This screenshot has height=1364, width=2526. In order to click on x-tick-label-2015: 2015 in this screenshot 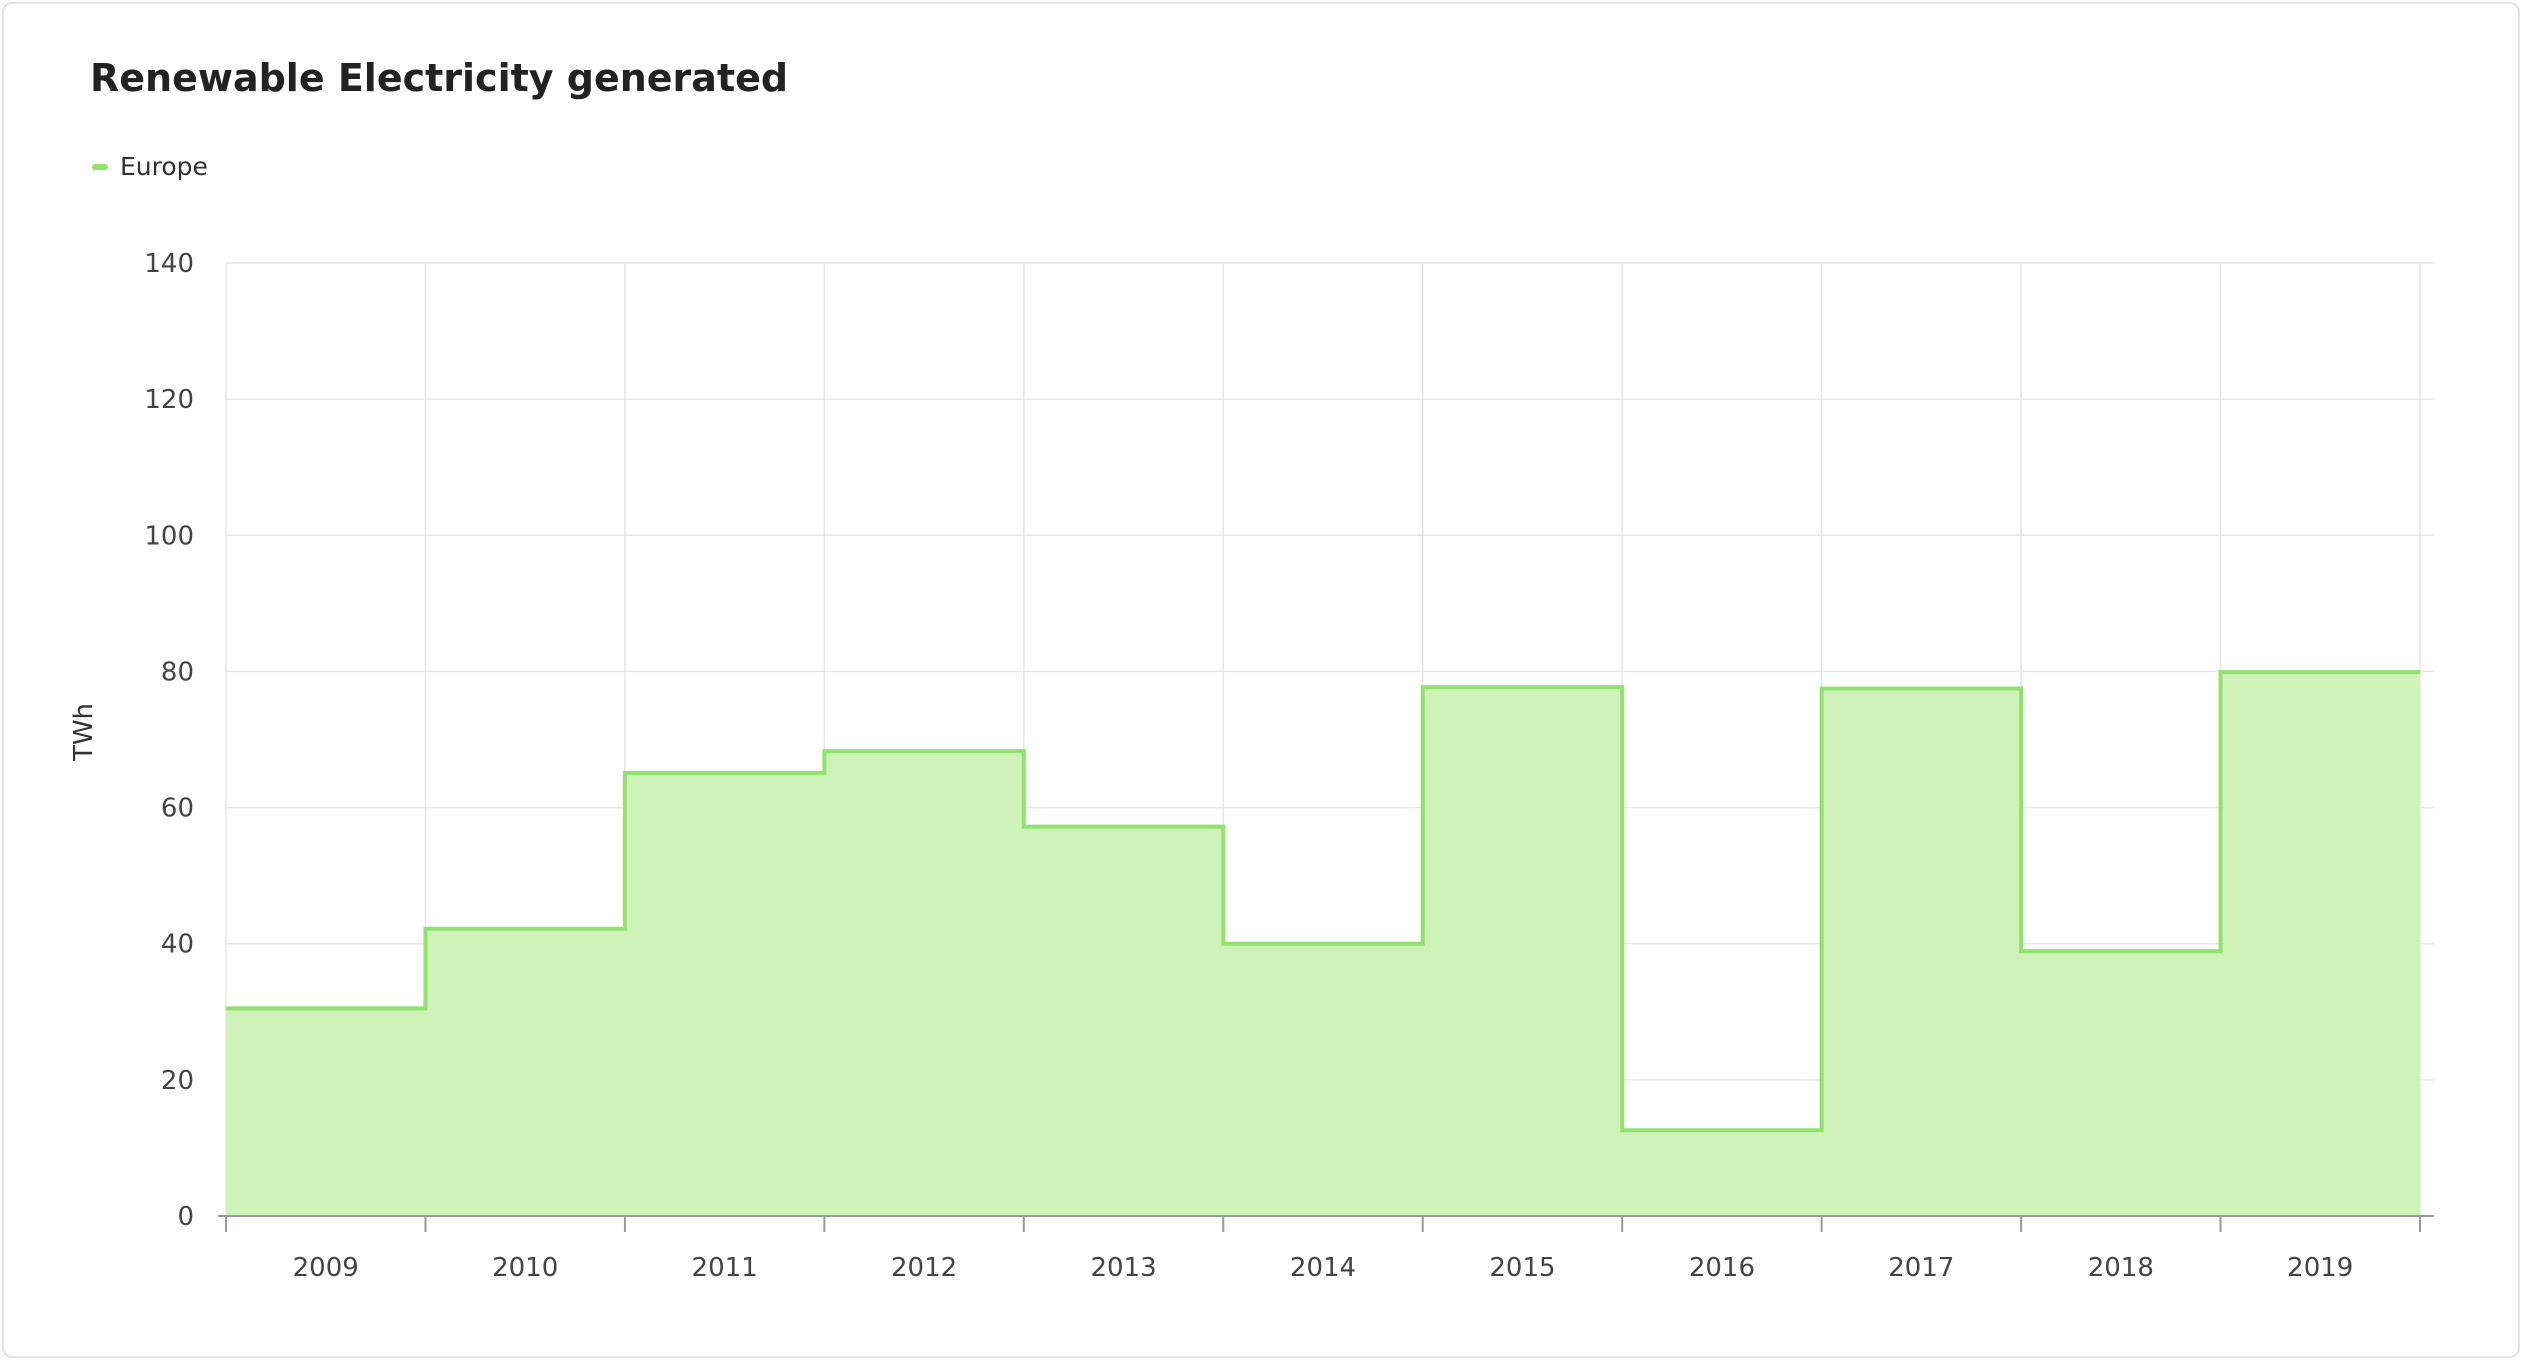, I will do `click(1522, 1268)`.